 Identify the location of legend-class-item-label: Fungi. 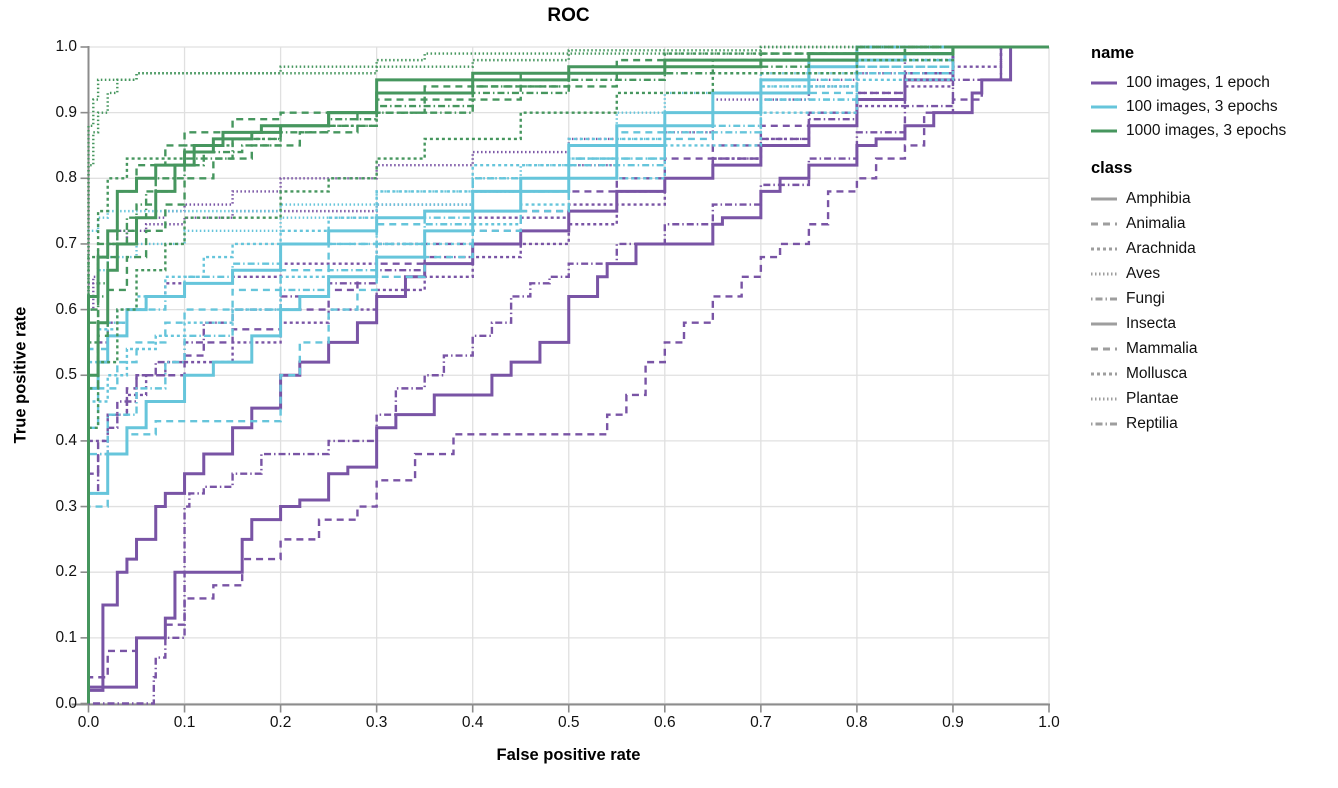
(1145, 298).